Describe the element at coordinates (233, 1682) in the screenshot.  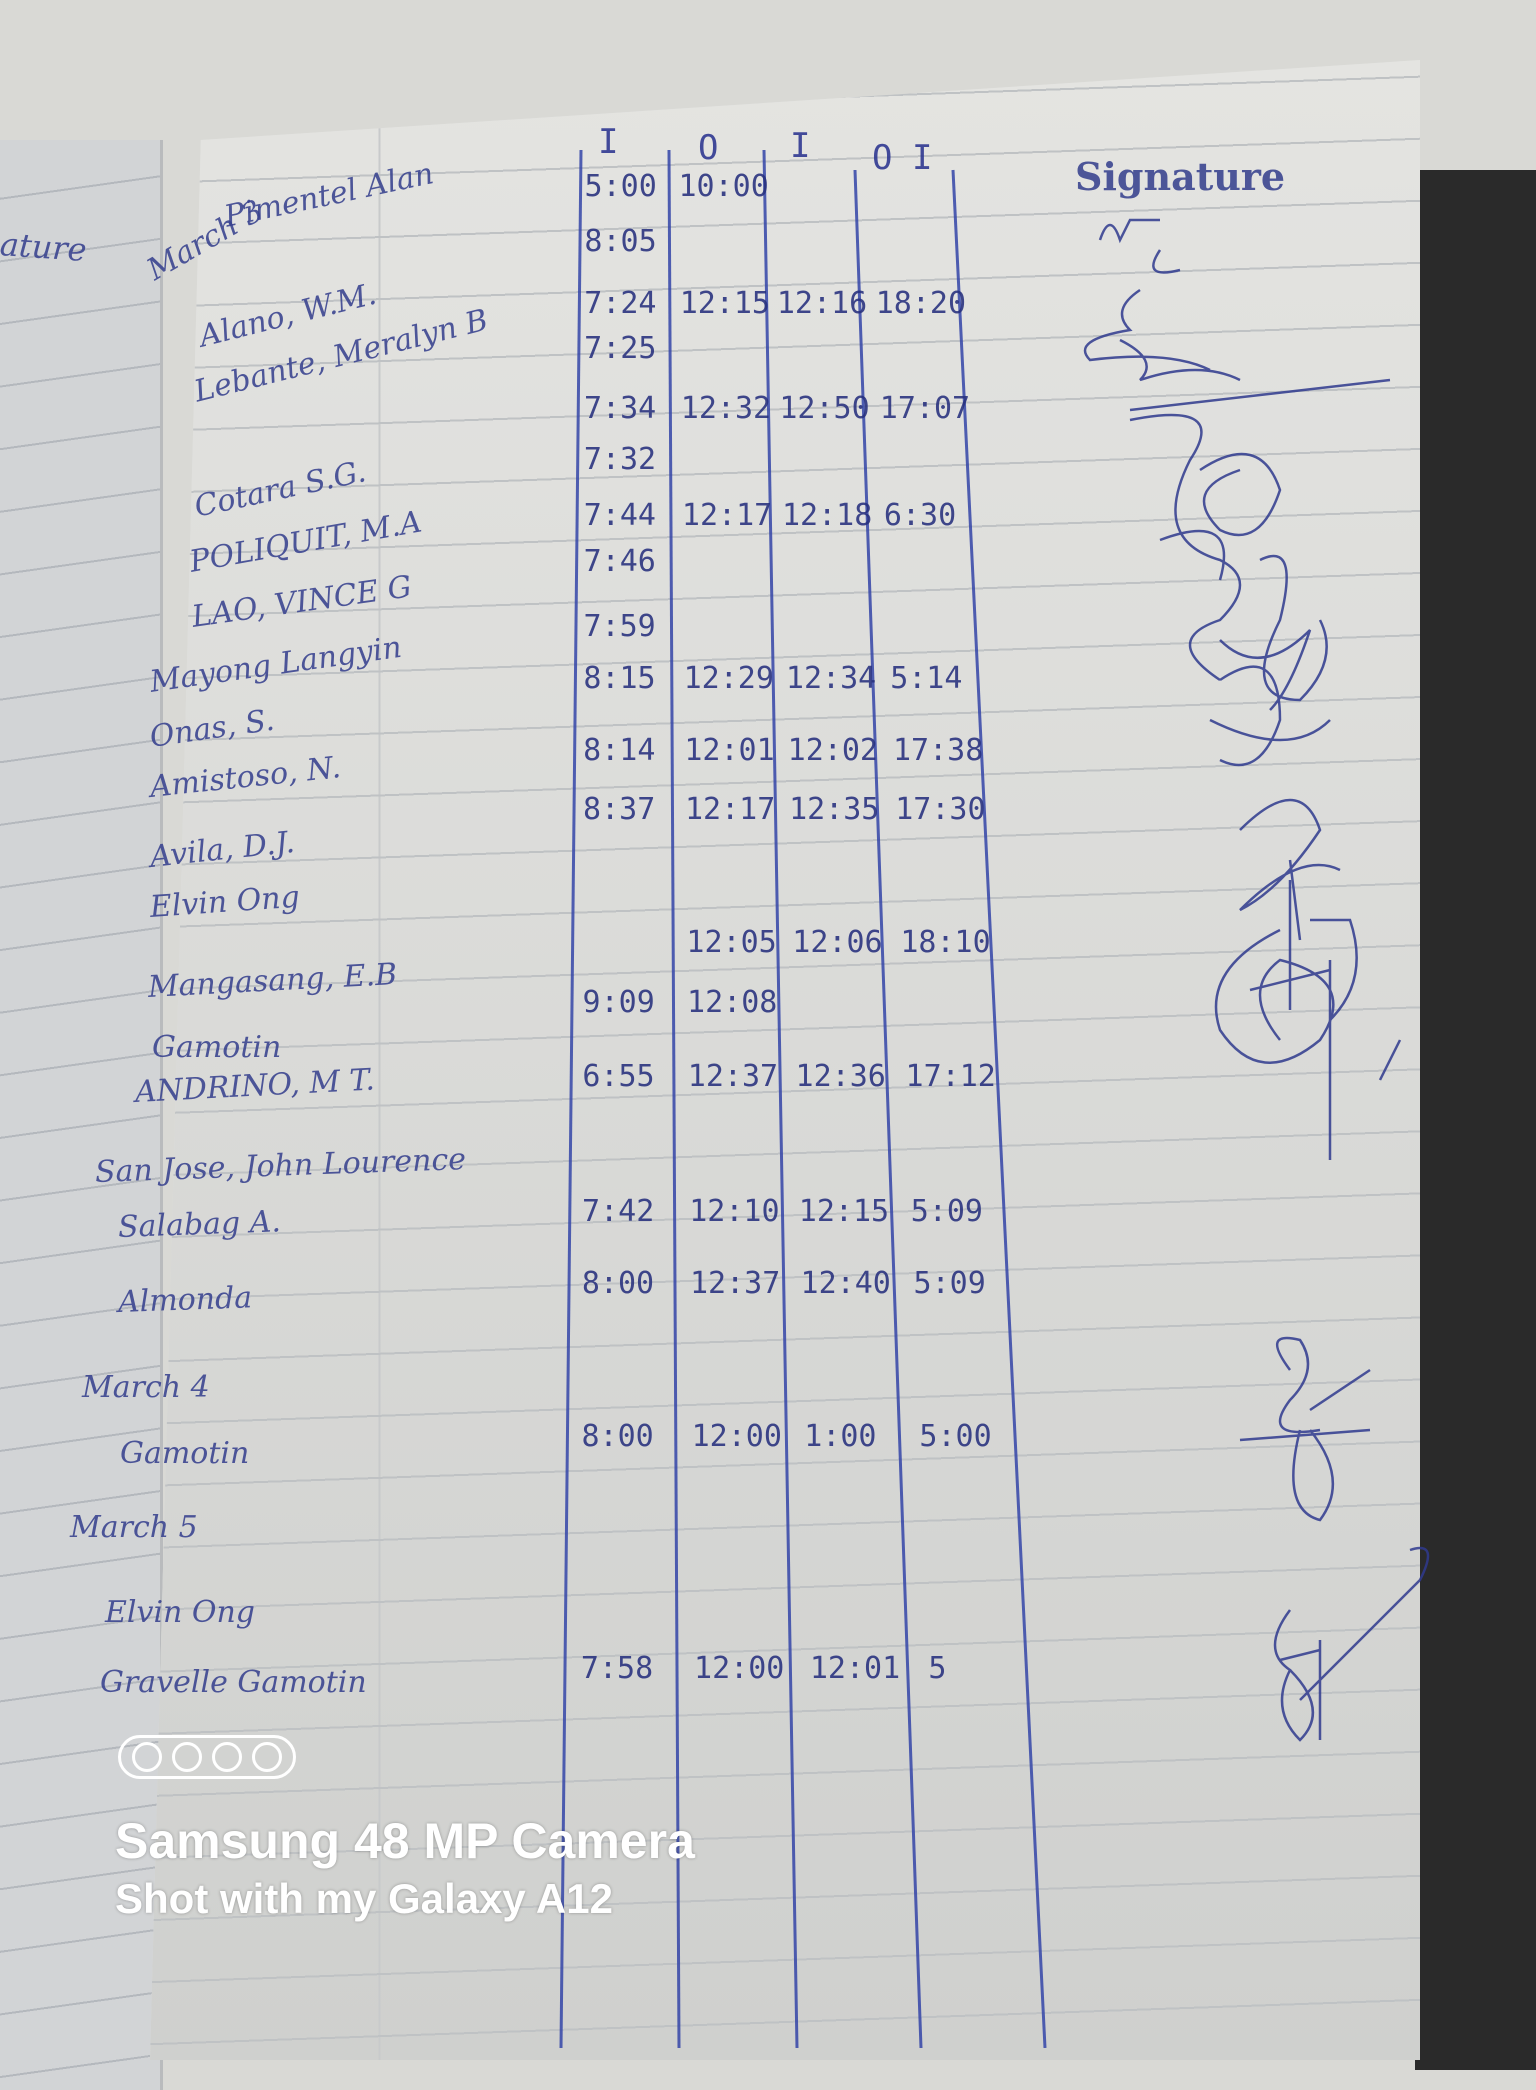
I see `entry-name: Gravelle Gamotin` at that location.